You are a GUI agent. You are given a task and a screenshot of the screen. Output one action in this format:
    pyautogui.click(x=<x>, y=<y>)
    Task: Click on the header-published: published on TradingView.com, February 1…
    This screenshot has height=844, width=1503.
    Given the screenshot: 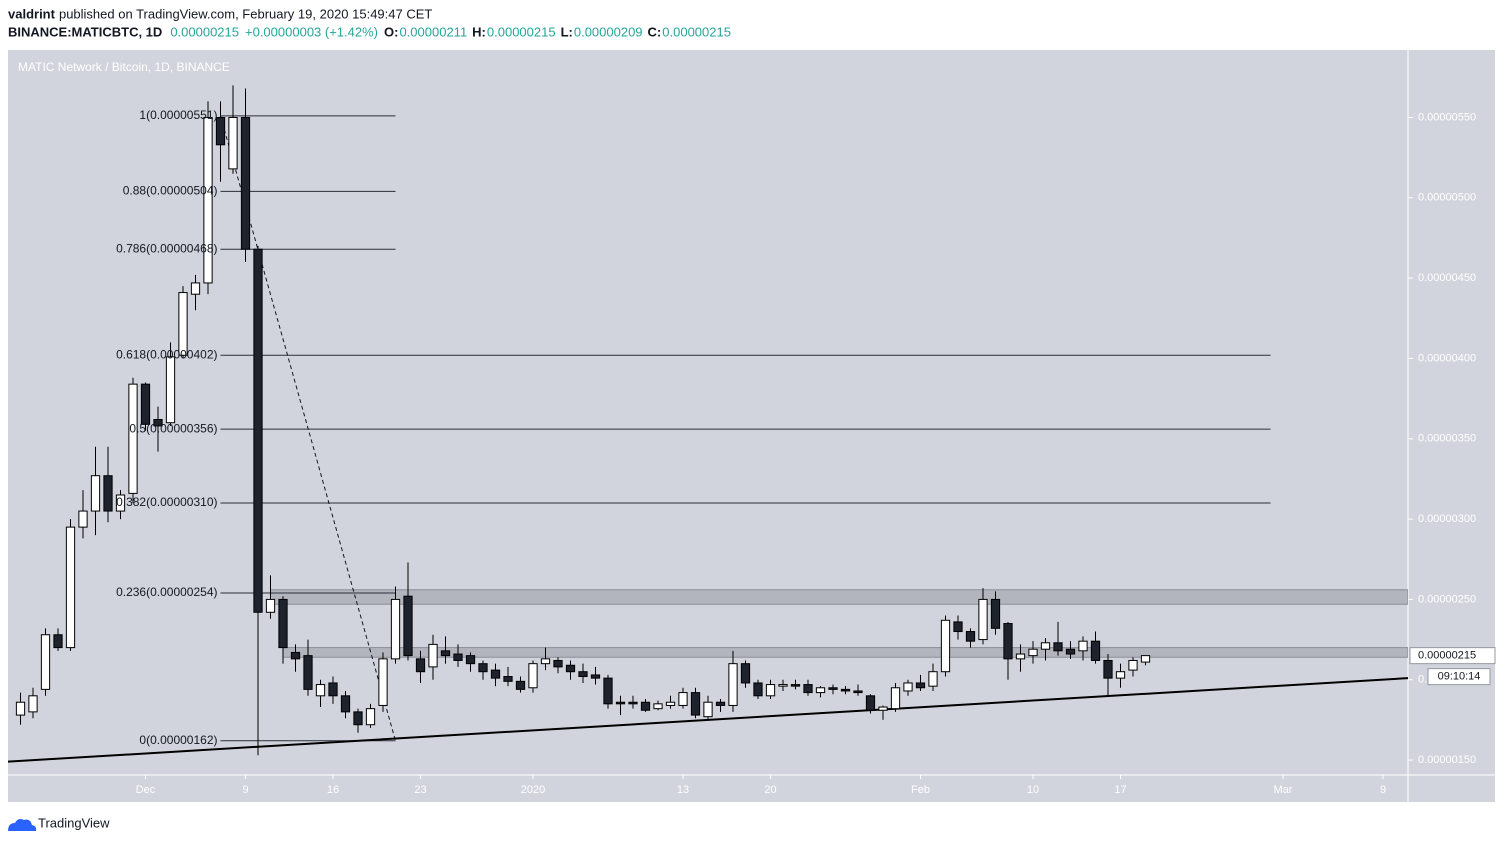 What is the action you would take?
    pyautogui.click(x=245, y=13)
    